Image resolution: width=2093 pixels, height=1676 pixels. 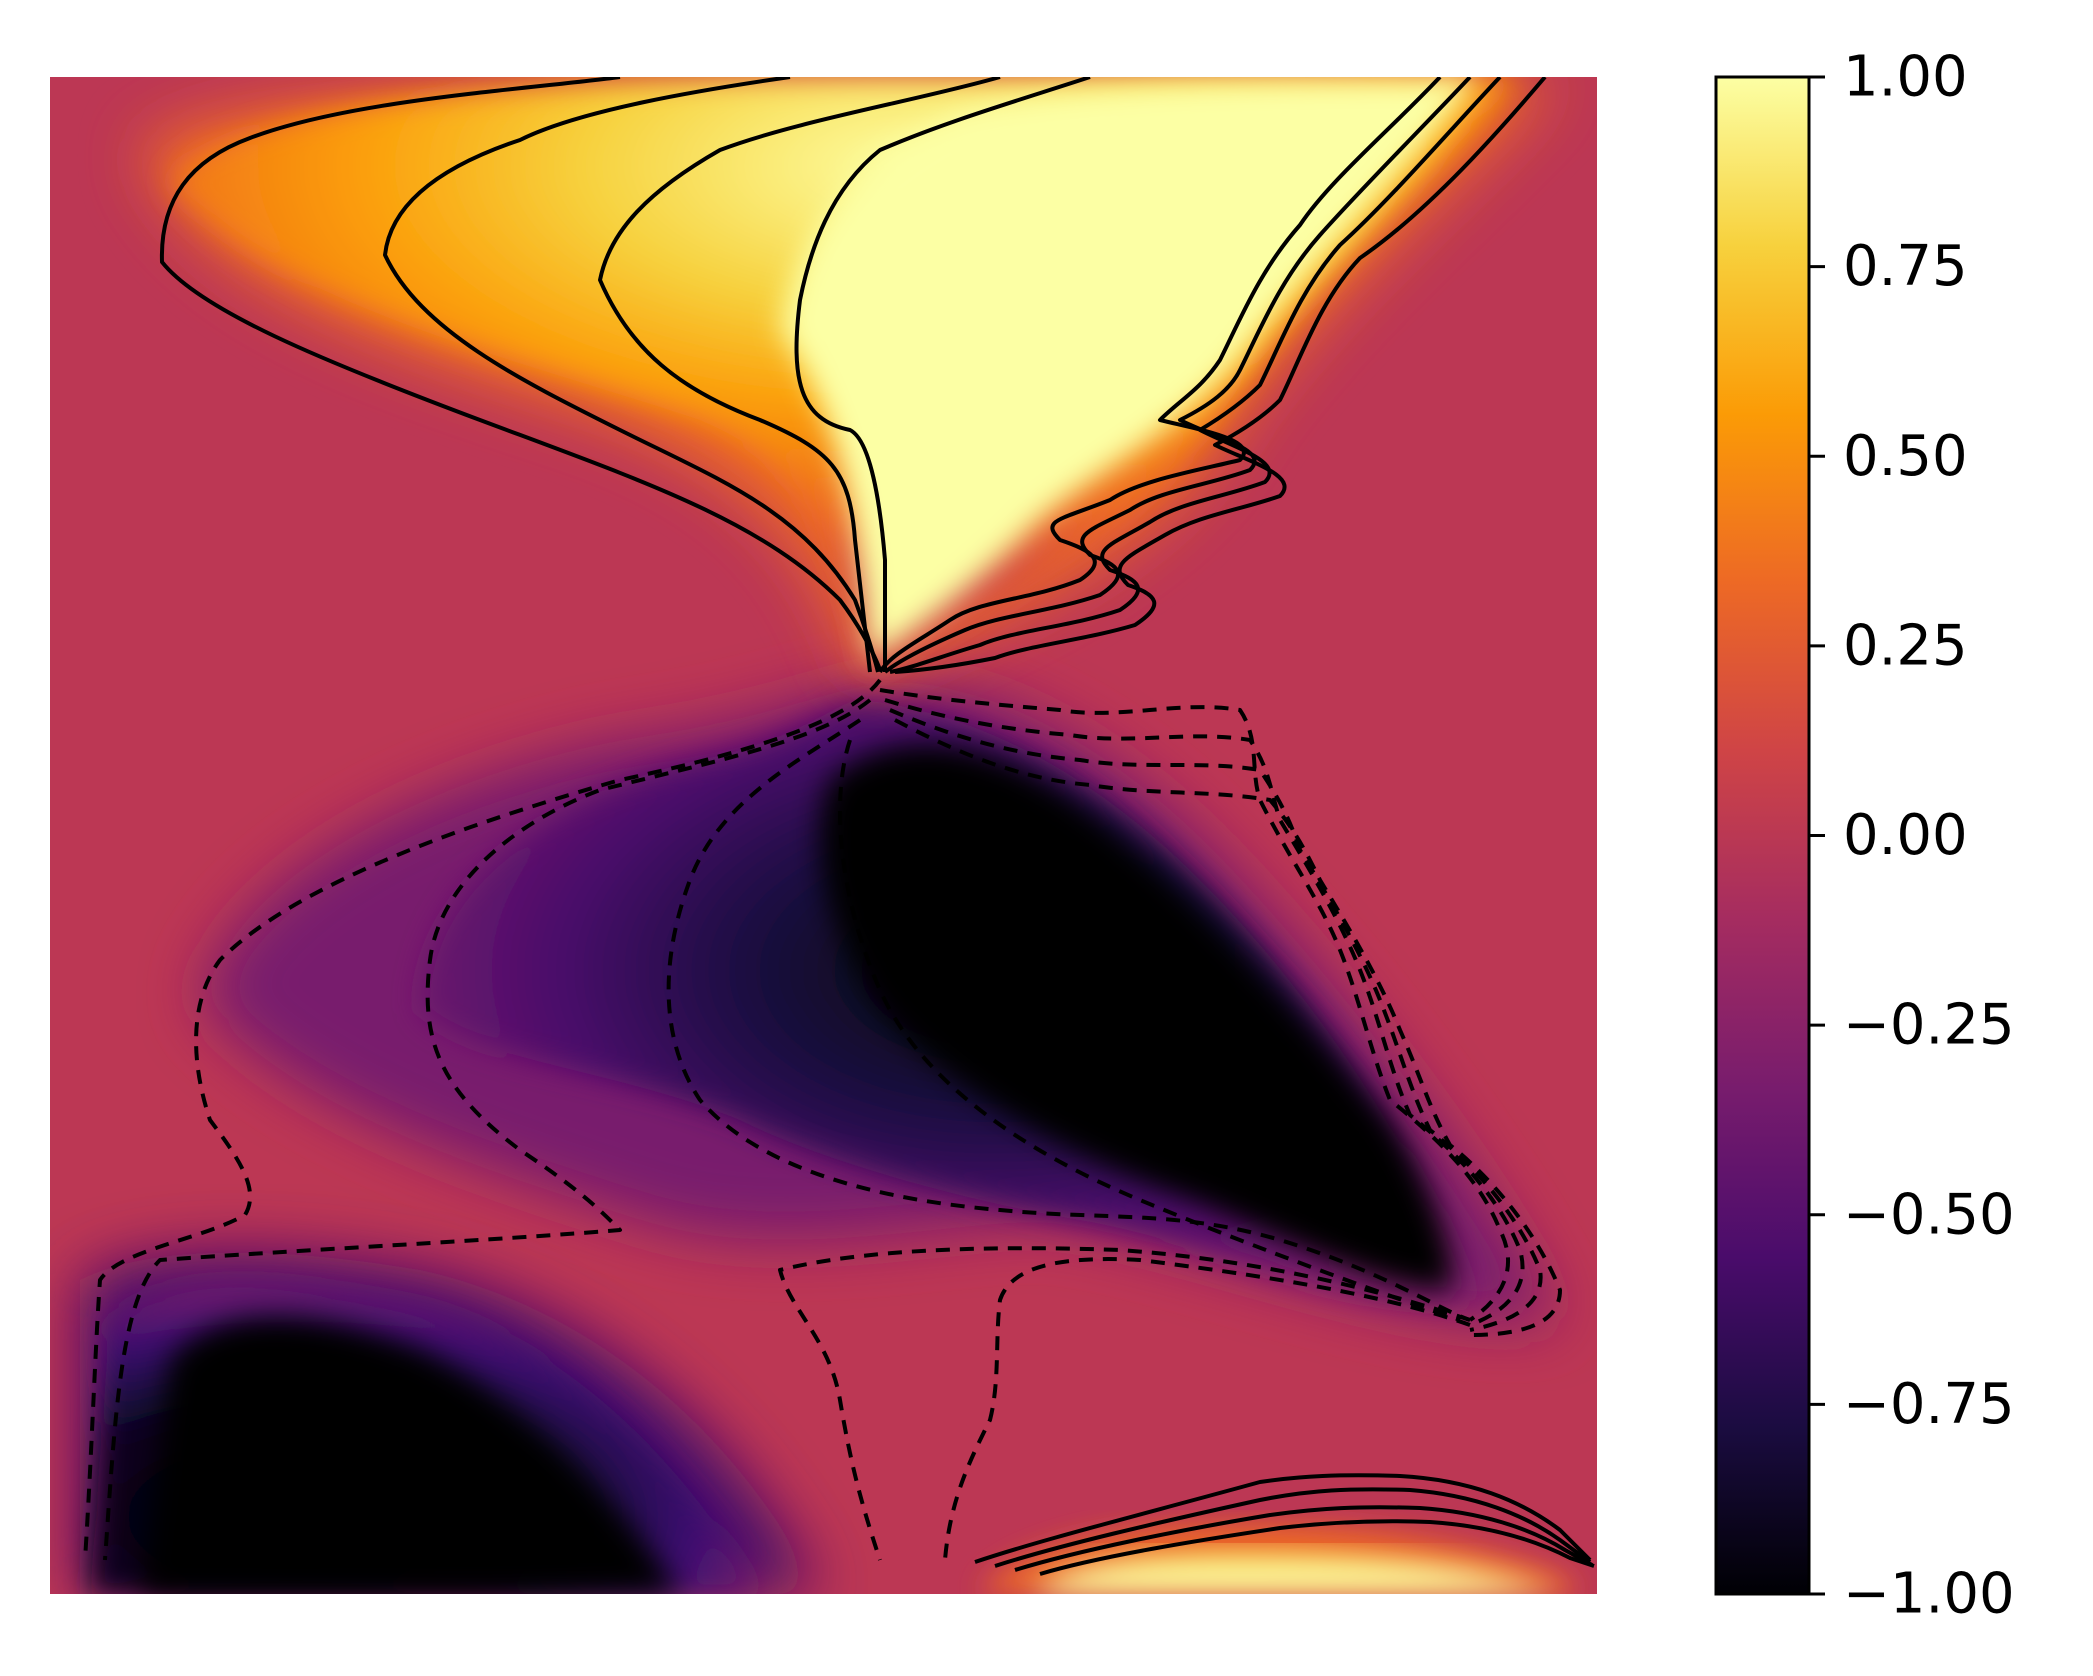 I want to click on central-negative-core, so click(x=1135, y=1017).